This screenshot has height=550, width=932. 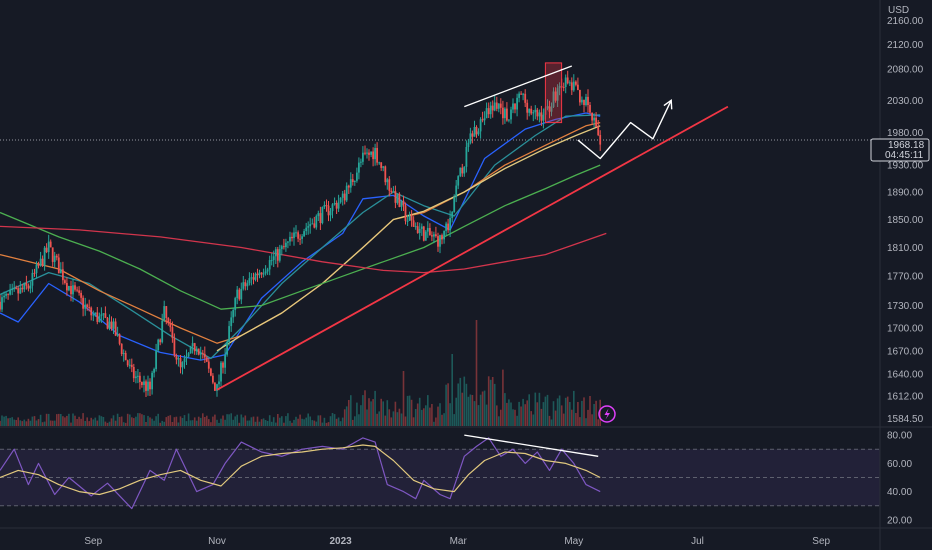 I want to click on highlight-box, so click(x=553, y=93).